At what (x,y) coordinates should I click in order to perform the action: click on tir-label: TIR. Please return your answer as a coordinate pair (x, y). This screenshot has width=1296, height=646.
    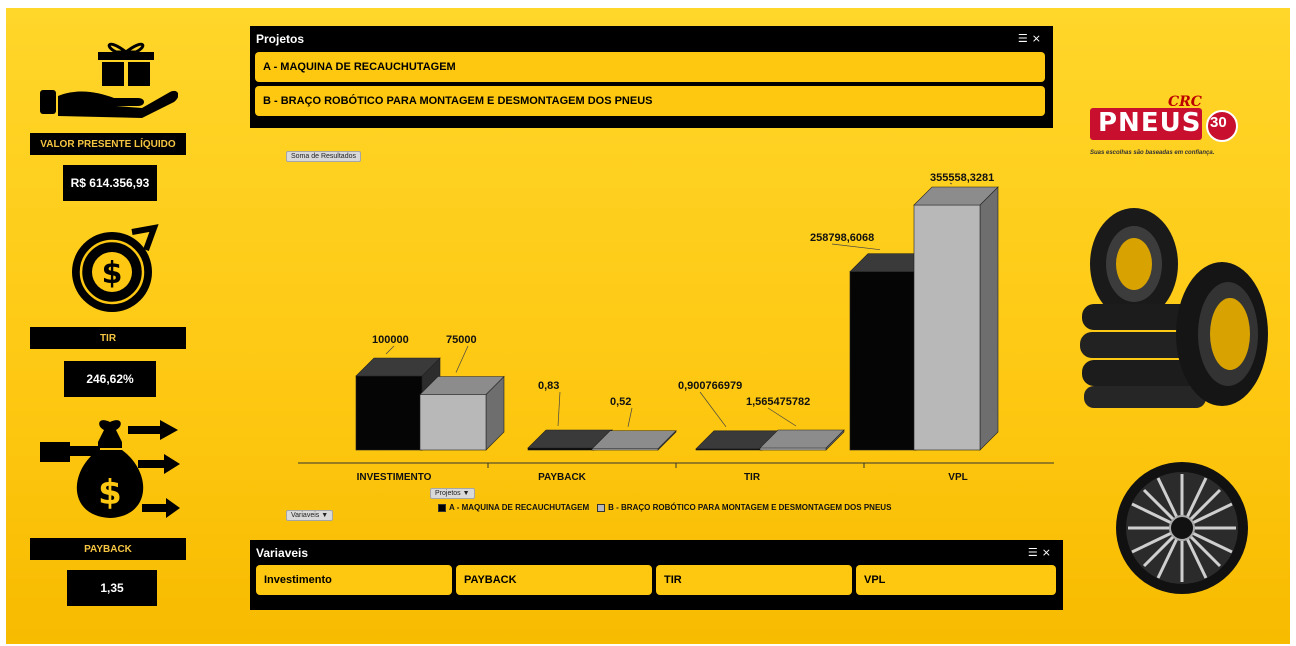
    Looking at the image, I should click on (108, 338).